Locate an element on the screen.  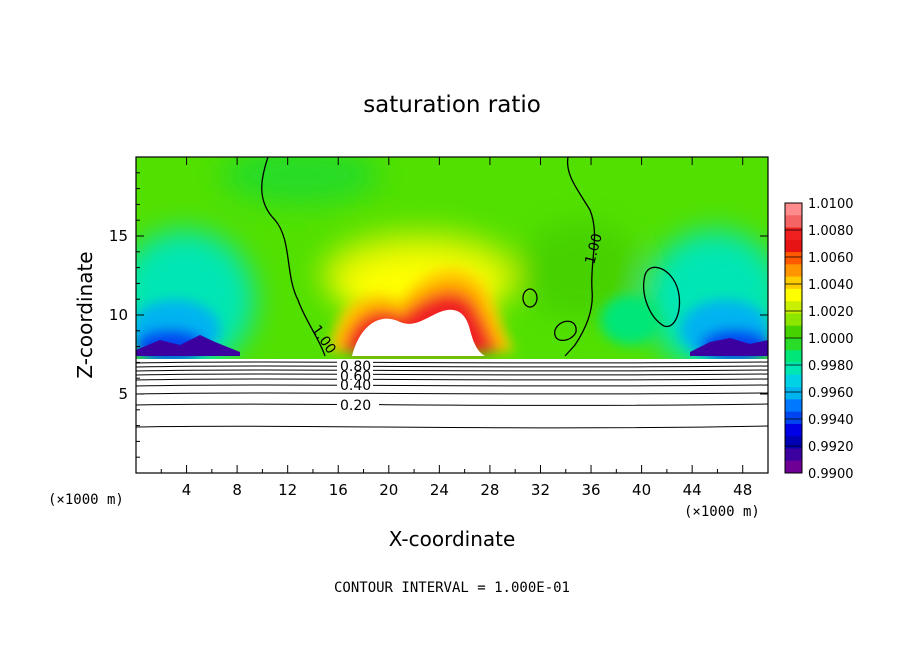
y-axis-label: Z-coordinate is located at coordinates (85, 314).